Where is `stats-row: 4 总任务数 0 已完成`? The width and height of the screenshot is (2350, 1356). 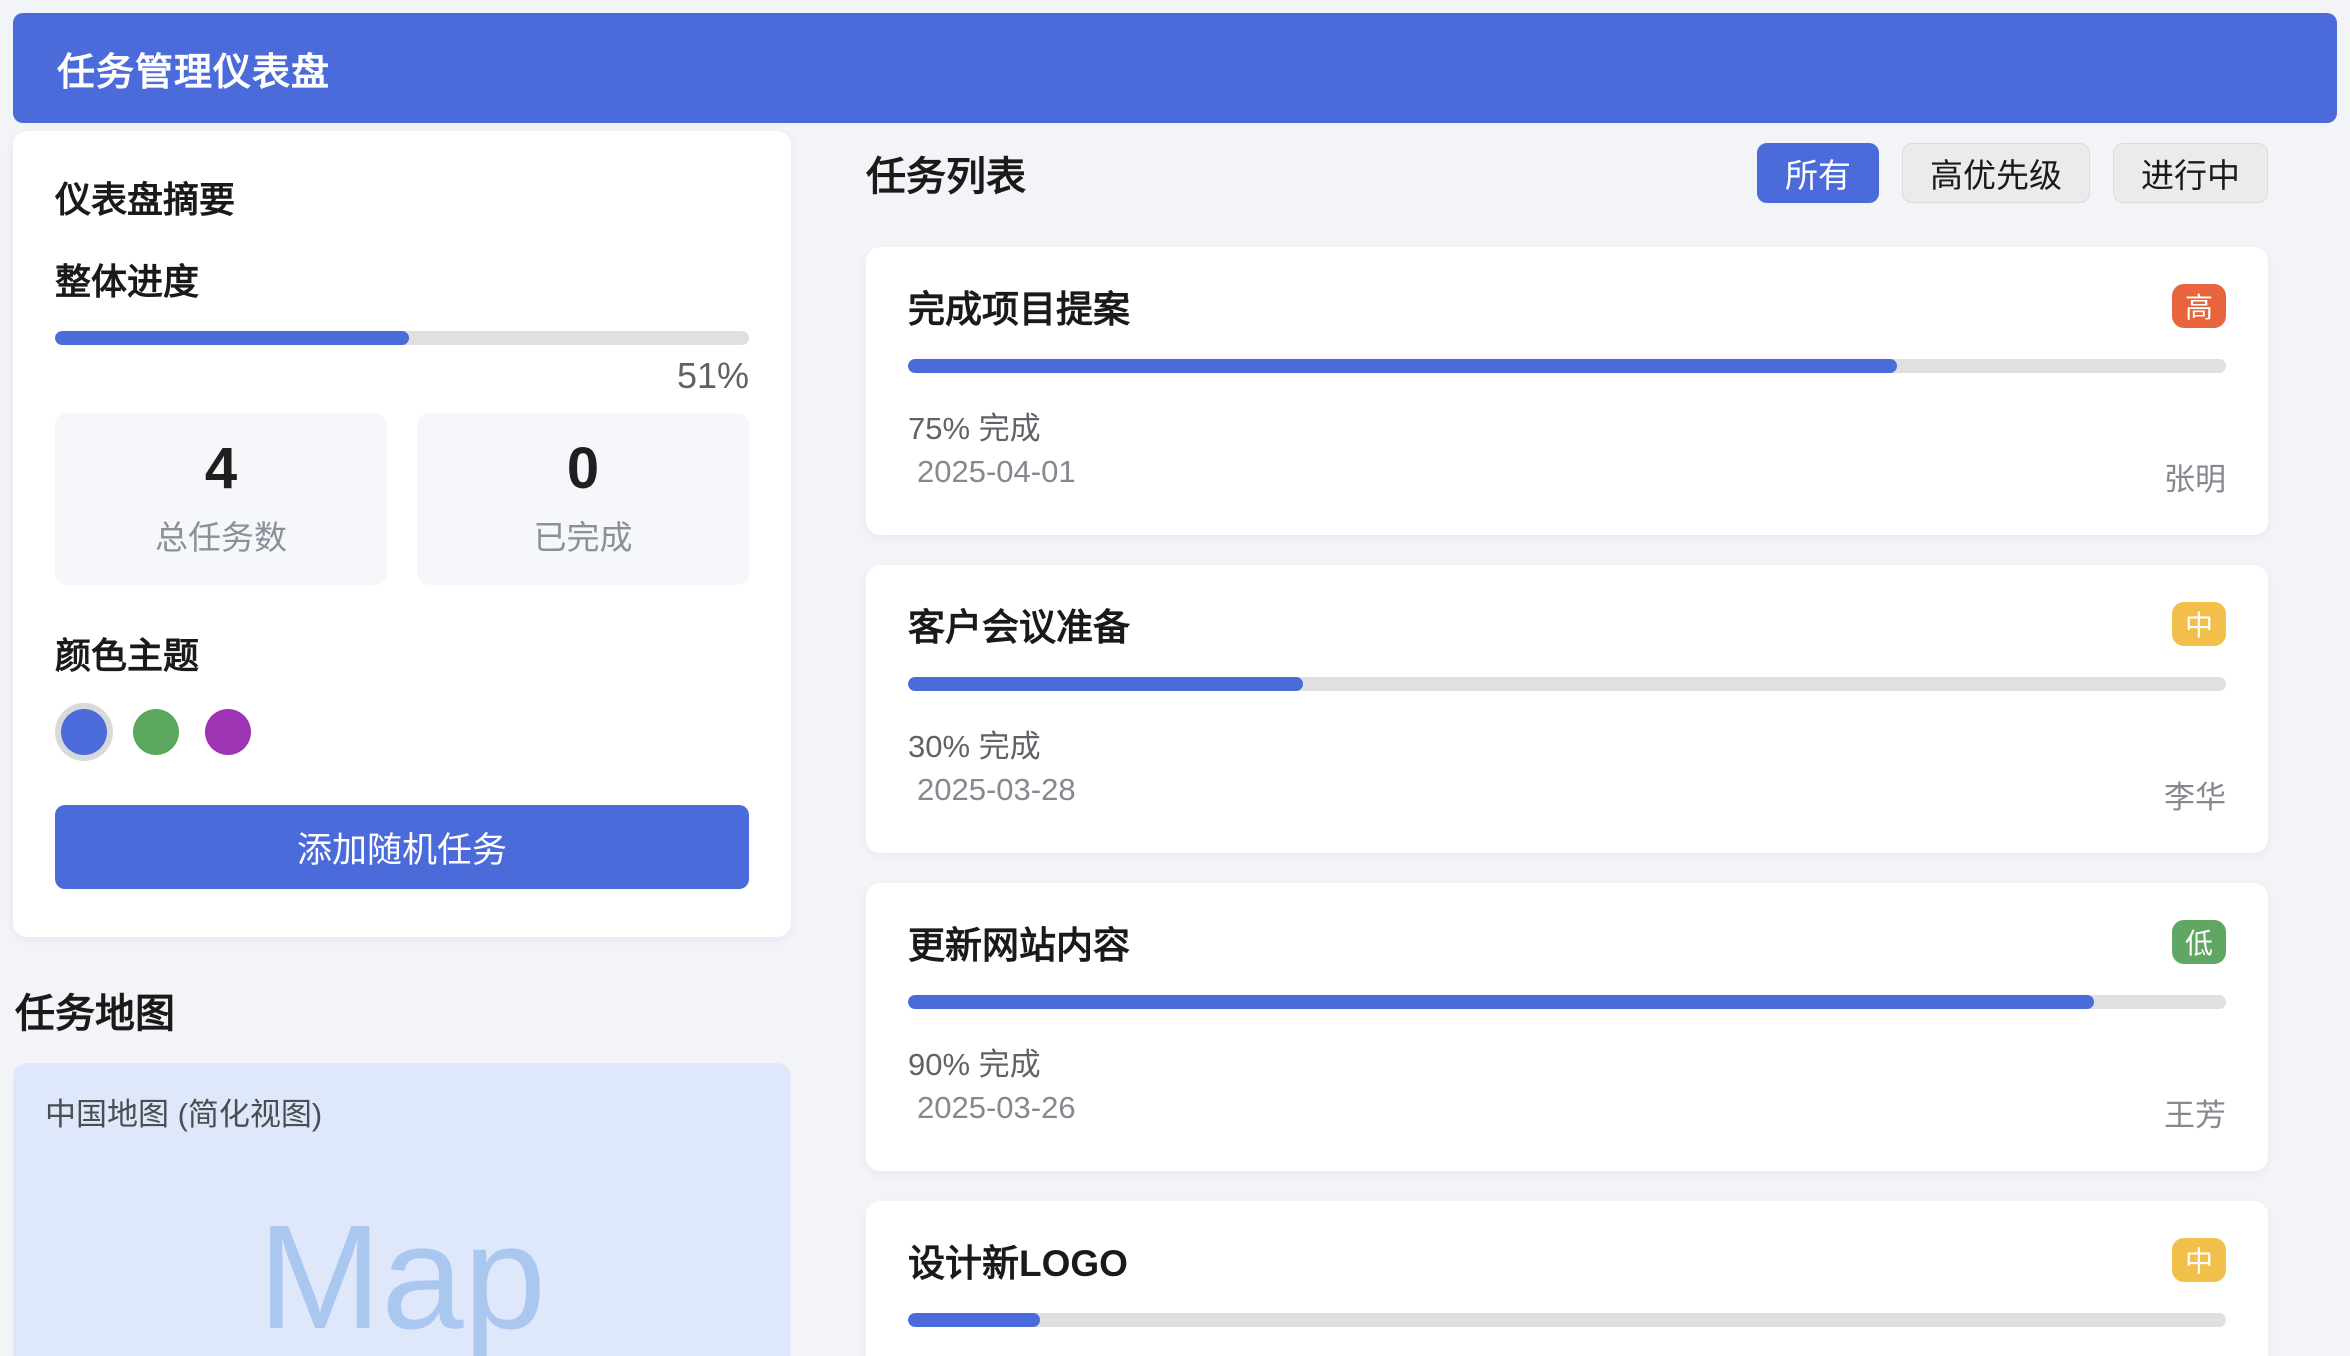
stats-row: 4 总任务数 0 已完成 is located at coordinates (402, 499).